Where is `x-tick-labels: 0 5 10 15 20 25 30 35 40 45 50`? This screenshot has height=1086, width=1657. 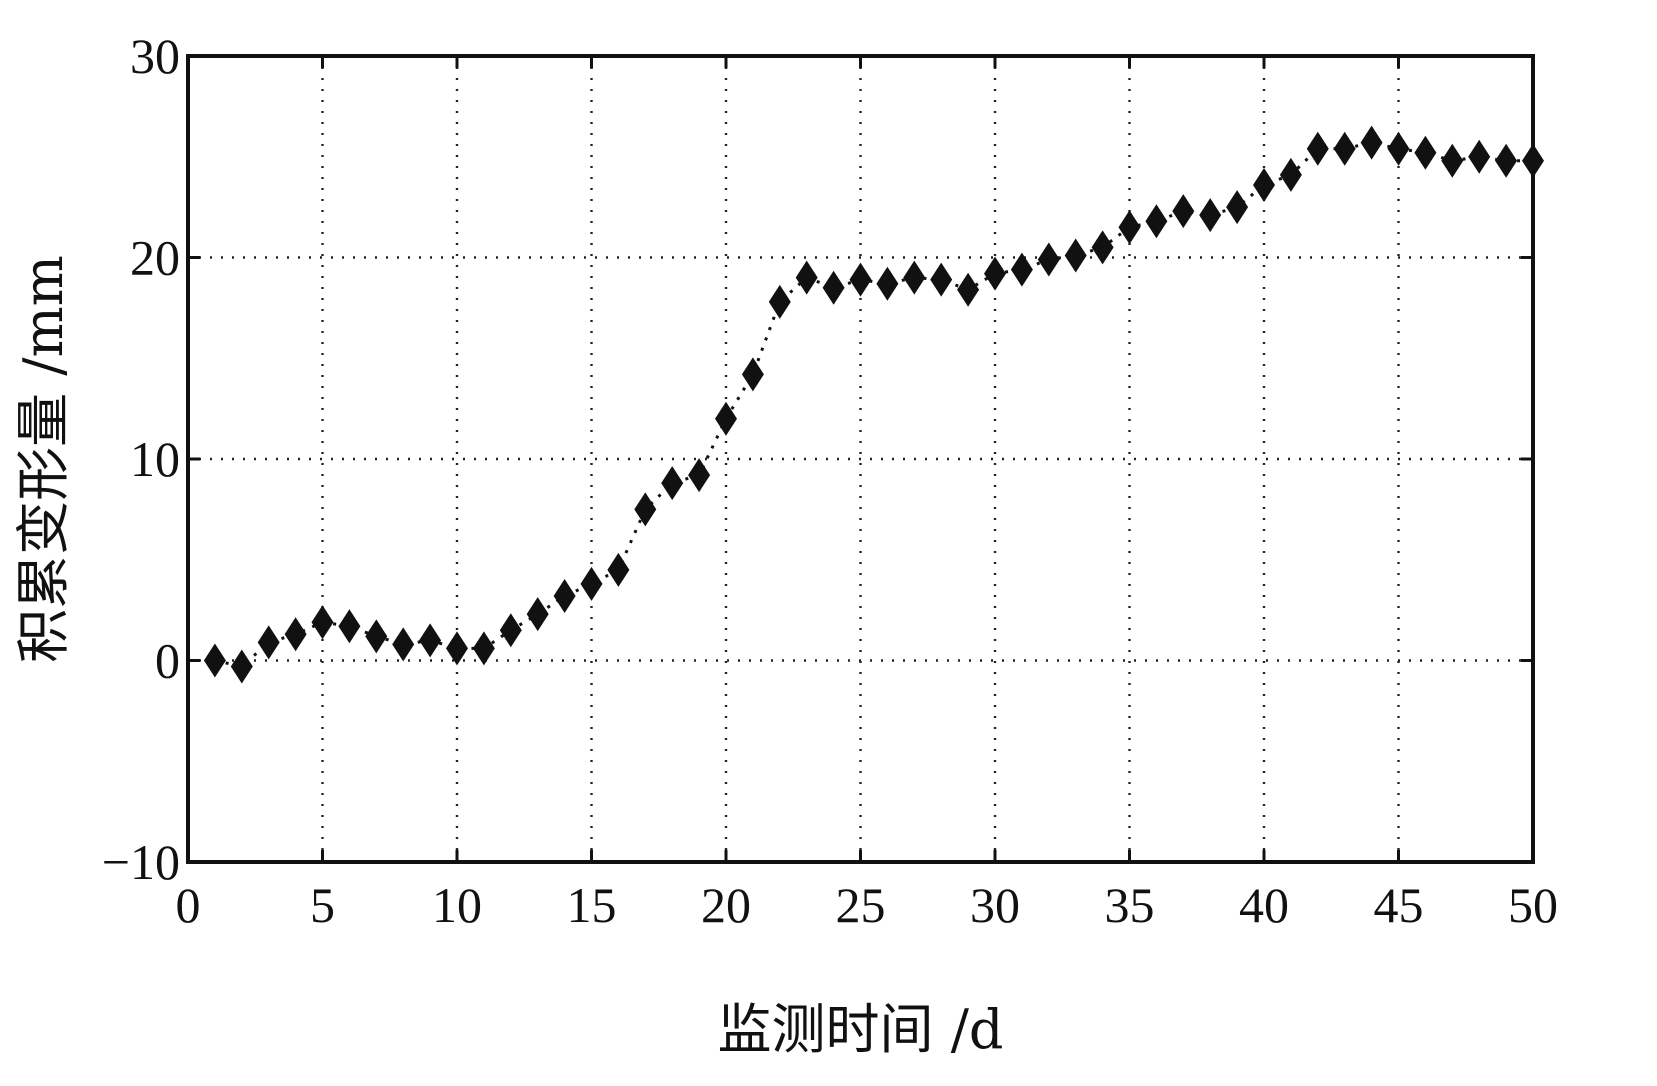 x-tick-labels: 0 5 10 15 20 25 30 35 40 45 50 is located at coordinates (867, 905).